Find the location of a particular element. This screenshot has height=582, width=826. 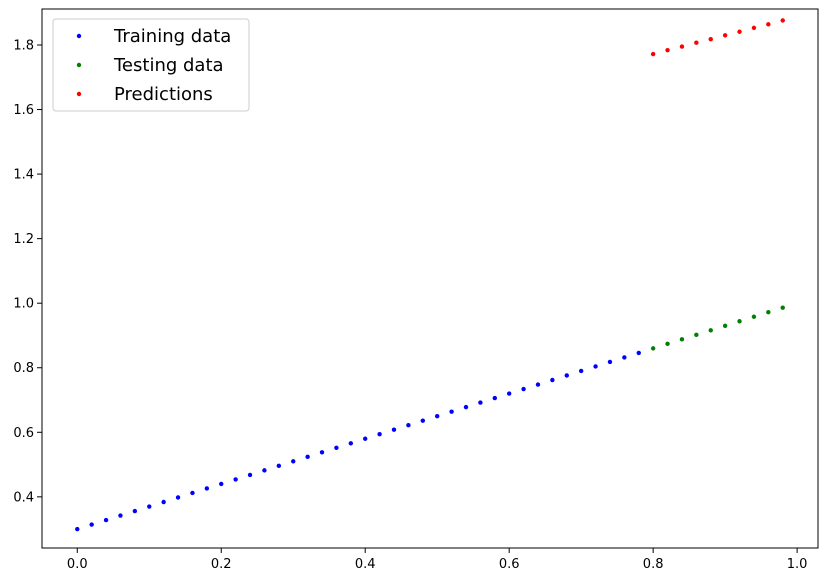

x-tick-label: 0.0 is located at coordinates (77, 564).